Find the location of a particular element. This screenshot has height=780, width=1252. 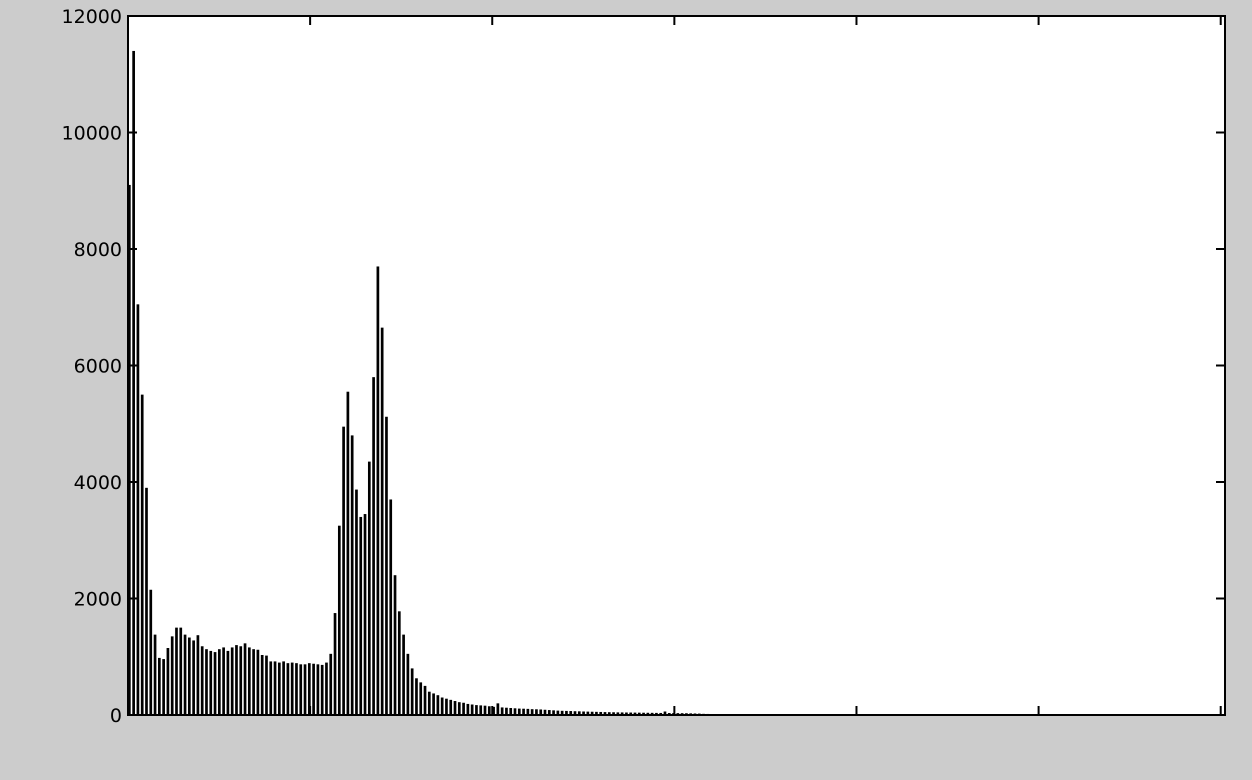

y-tick-label-1: 2000 is located at coordinates (98, 600).